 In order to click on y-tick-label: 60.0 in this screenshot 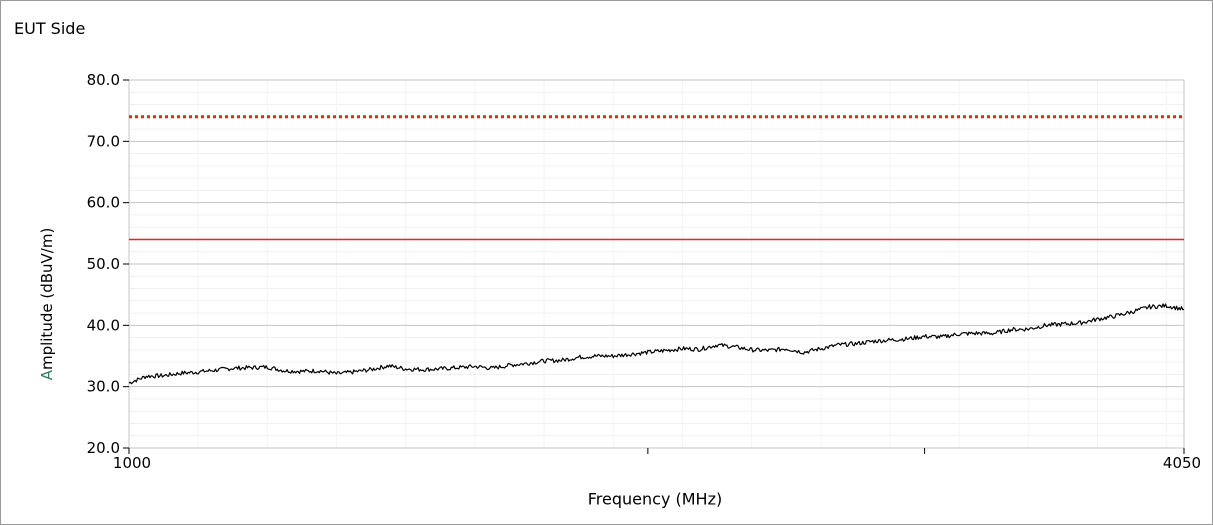, I will do `click(103, 203)`.